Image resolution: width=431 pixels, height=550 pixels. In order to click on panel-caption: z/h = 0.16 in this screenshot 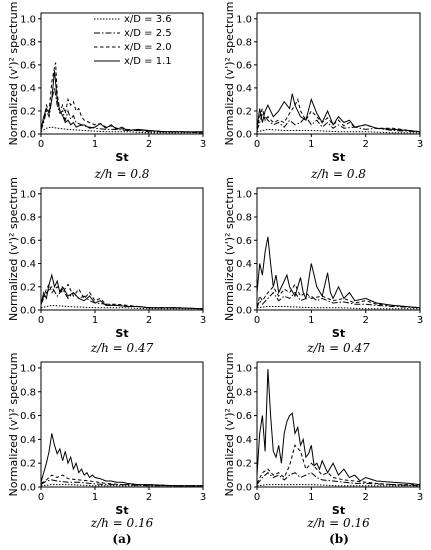, I will do `click(122, 523)`.